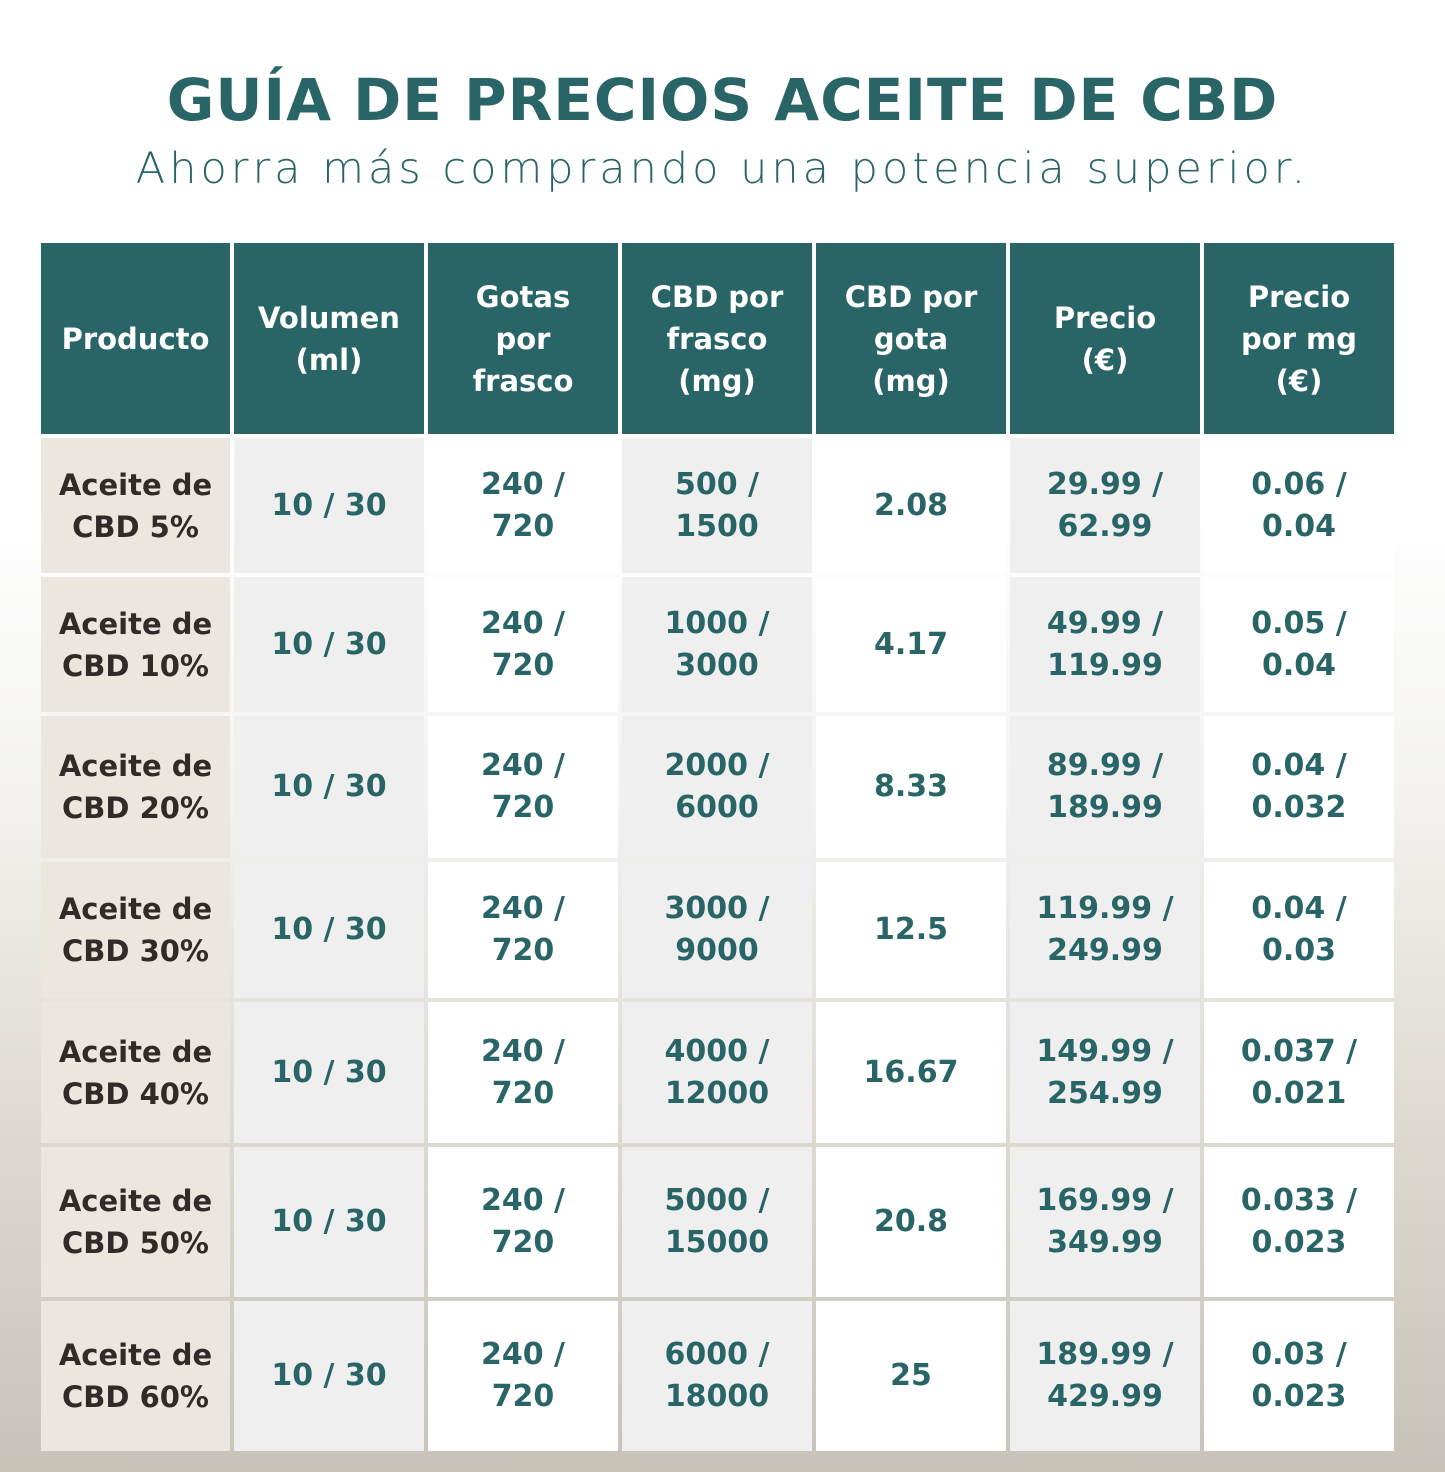 The image size is (1445, 1472). I want to click on table-cell: 5000 / 15000, so click(717, 1222).